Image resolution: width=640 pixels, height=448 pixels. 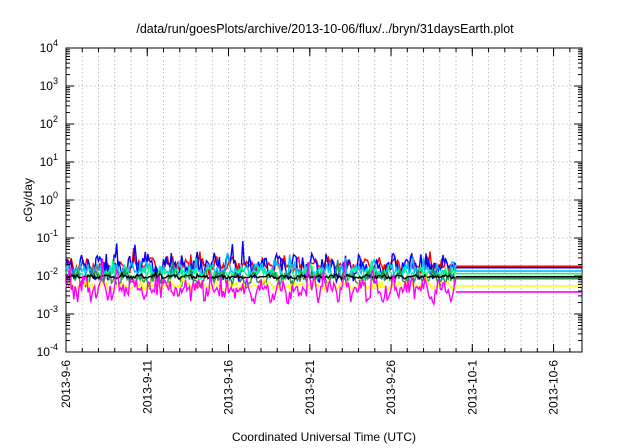 I want to click on x-tick-label: 2013-9-6, so click(x=66, y=384).